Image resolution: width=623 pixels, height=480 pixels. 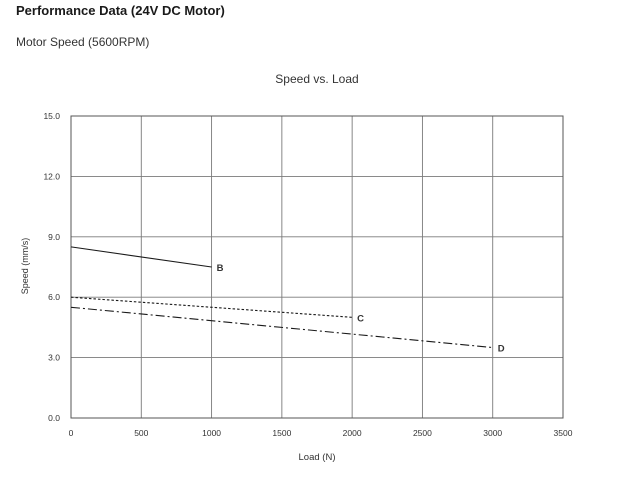 I want to click on x-tick-label: 2000, so click(x=352, y=433).